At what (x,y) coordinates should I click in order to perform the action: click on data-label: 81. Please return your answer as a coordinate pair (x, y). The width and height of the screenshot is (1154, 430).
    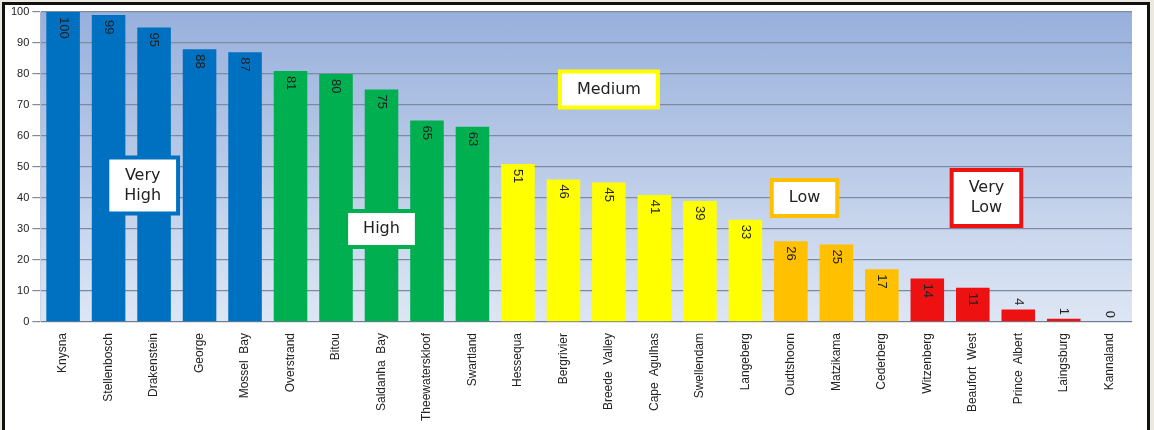
    Looking at the image, I should click on (291, 83).